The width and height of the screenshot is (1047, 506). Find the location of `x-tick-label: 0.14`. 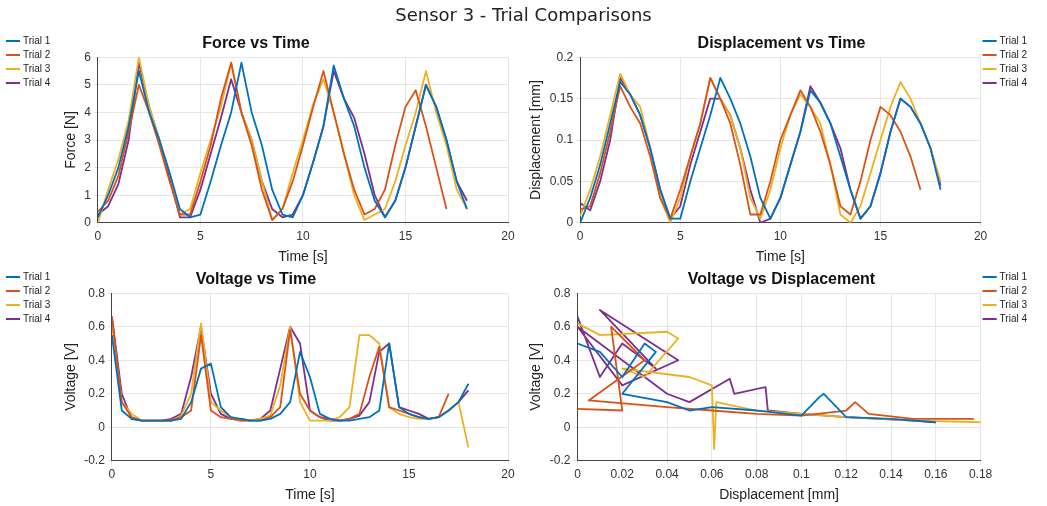

x-tick-label: 0.14 is located at coordinates (891, 474).